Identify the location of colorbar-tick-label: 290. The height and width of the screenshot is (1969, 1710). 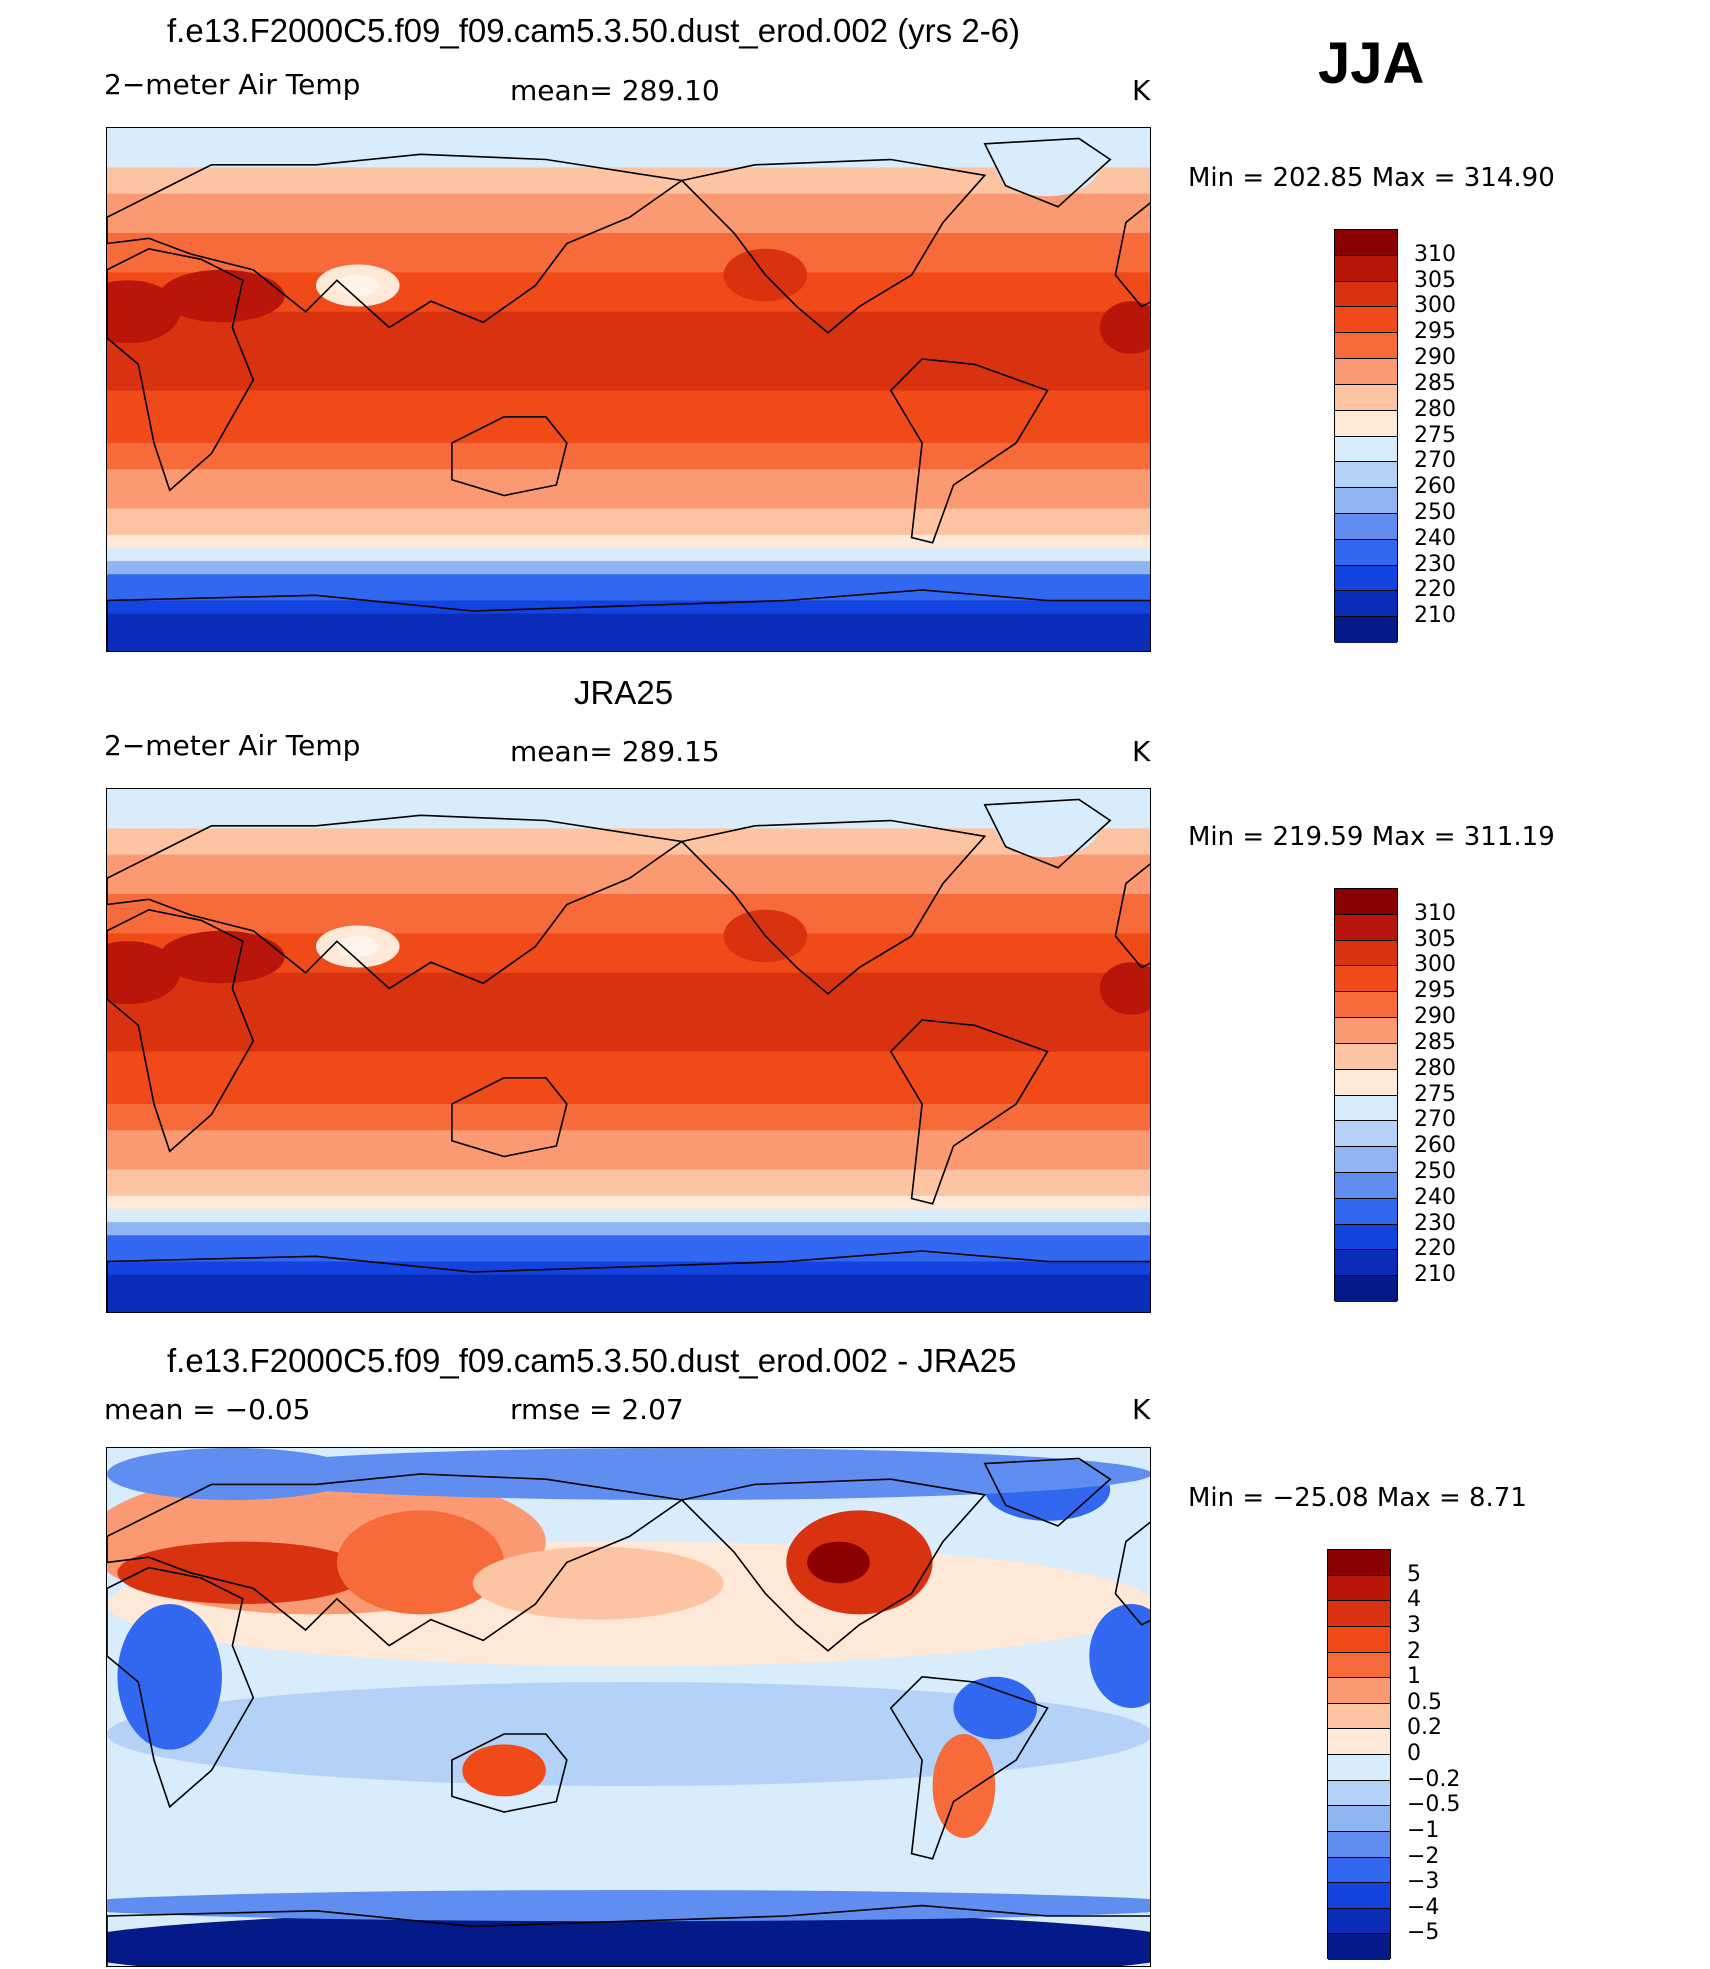
(1435, 358).